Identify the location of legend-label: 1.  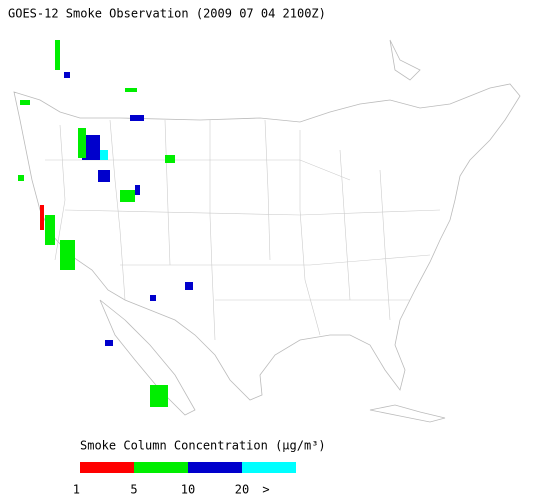
(76, 490).